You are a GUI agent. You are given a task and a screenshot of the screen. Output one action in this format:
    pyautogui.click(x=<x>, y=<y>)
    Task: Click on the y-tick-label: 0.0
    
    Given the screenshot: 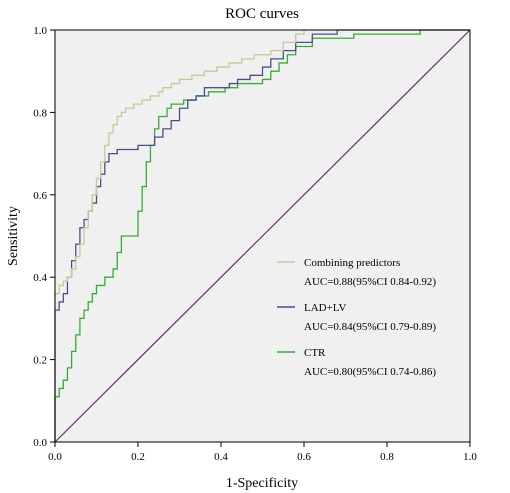 What is the action you would take?
    pyautogui.click(x=40, y=443)
    